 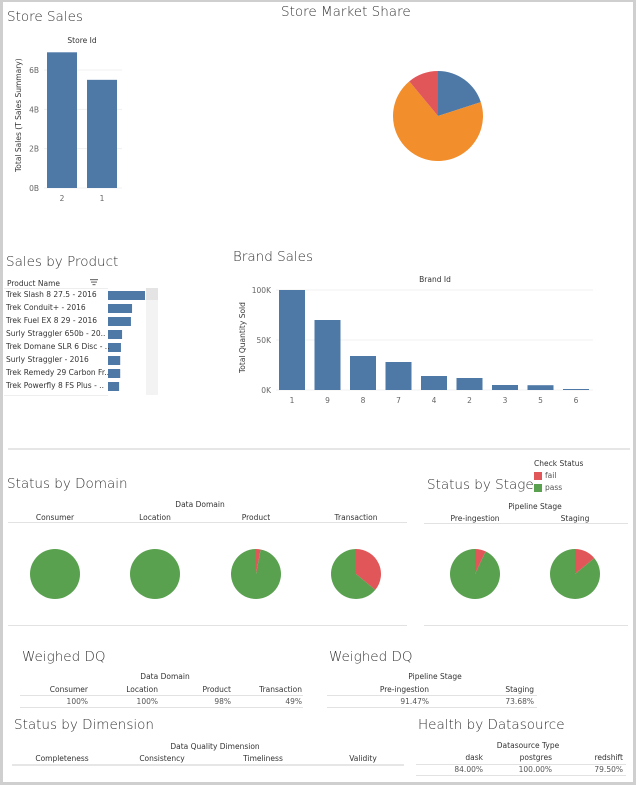 I want to click on product-row-label: Trek Remedy 29 Carbon Fr.., so click(x=57, y=372).